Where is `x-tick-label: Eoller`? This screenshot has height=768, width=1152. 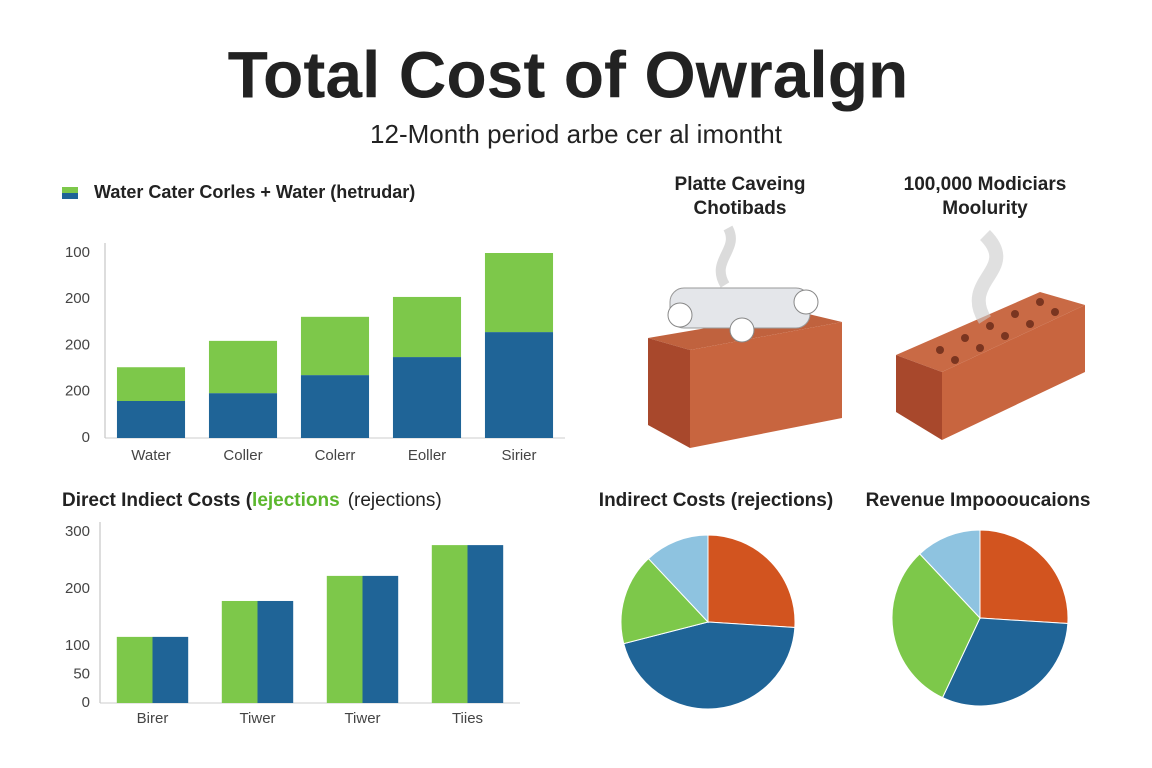
x-tick-label: Eoller is located at coordinates (427, 455).